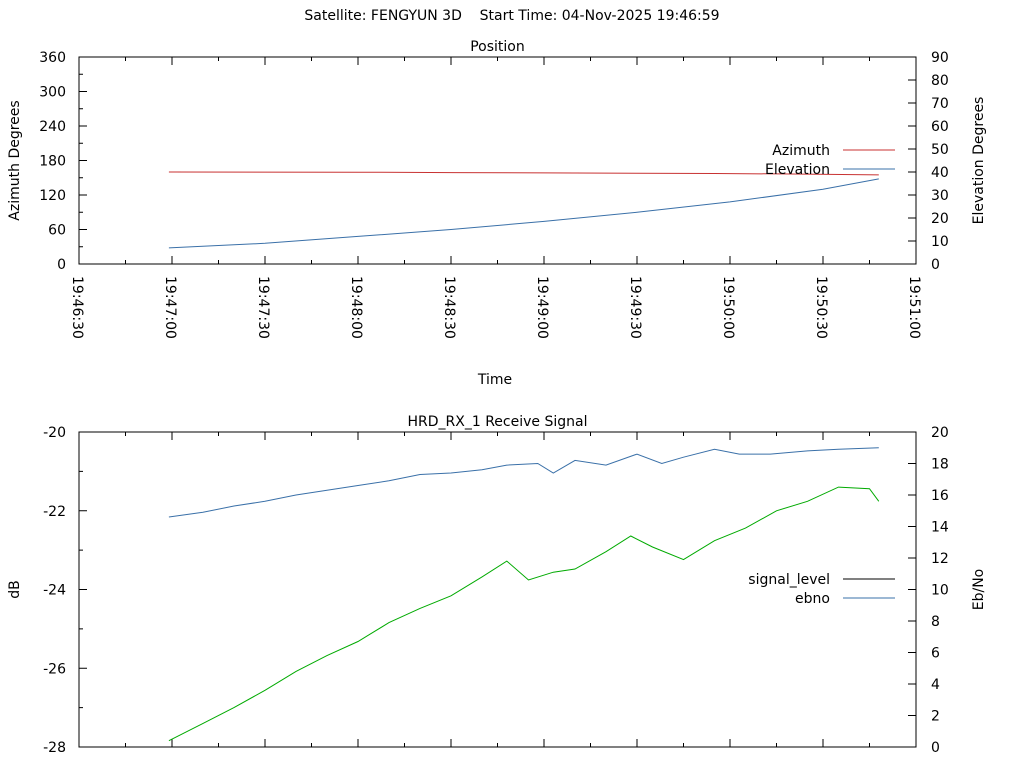 Image resolution: width=1024 pixels, height=768 pixels. What do you see at coordinates (263, 307) in the screenshot?
I see `x-tick-label: 19:47:30` at bounding box center [263, 307].